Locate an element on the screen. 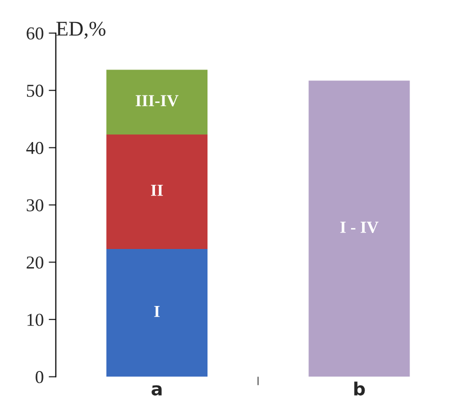 This screenshot has height=414, width=465. x-tick-label: a is located at coordinates (157, 390).